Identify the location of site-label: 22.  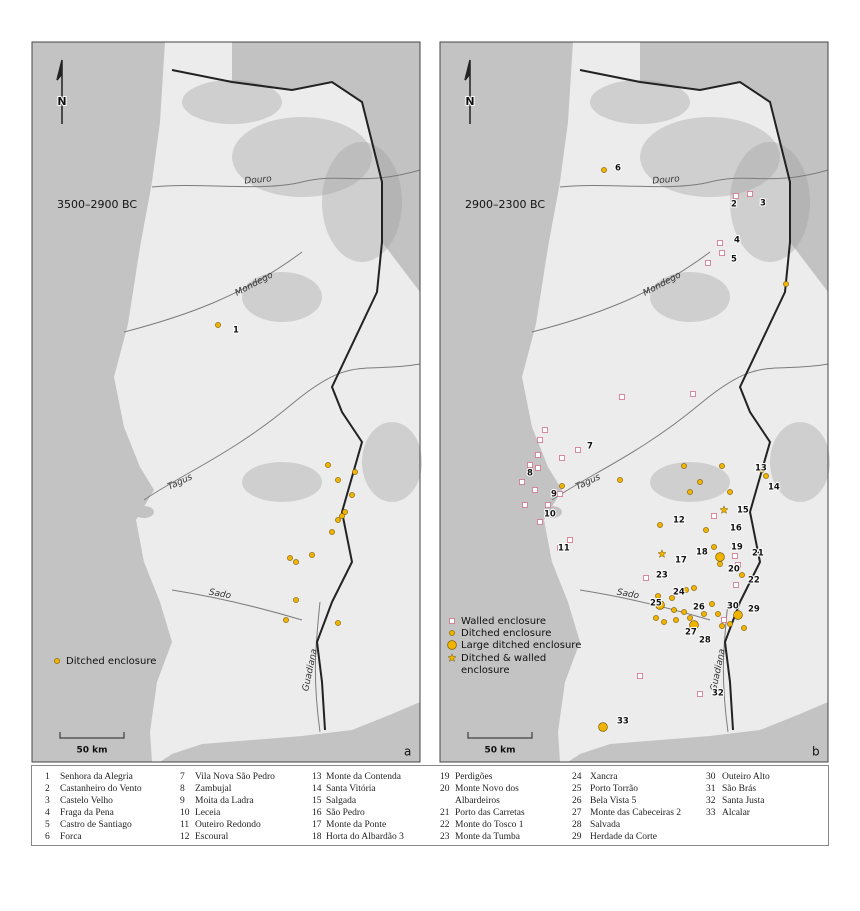
(754, 581).